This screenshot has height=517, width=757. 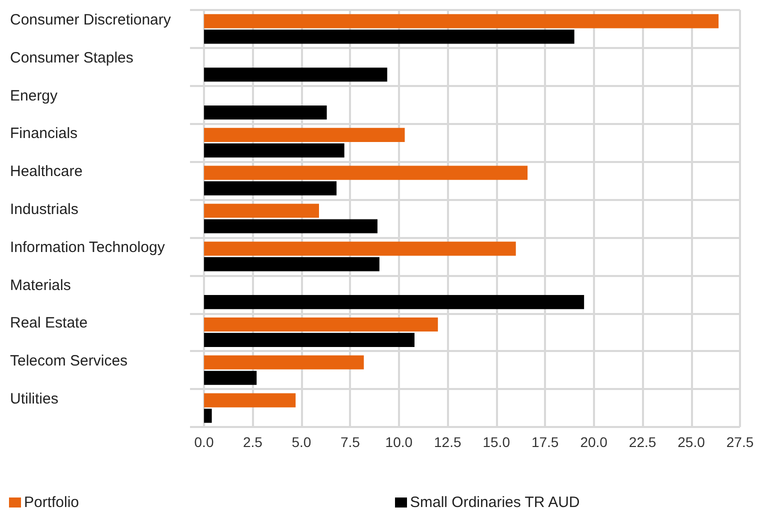 What do you see at coordinates (740, 442) in the screenshot?
I see `x-tick-label: 27.5` at bounding box center [740, 442].